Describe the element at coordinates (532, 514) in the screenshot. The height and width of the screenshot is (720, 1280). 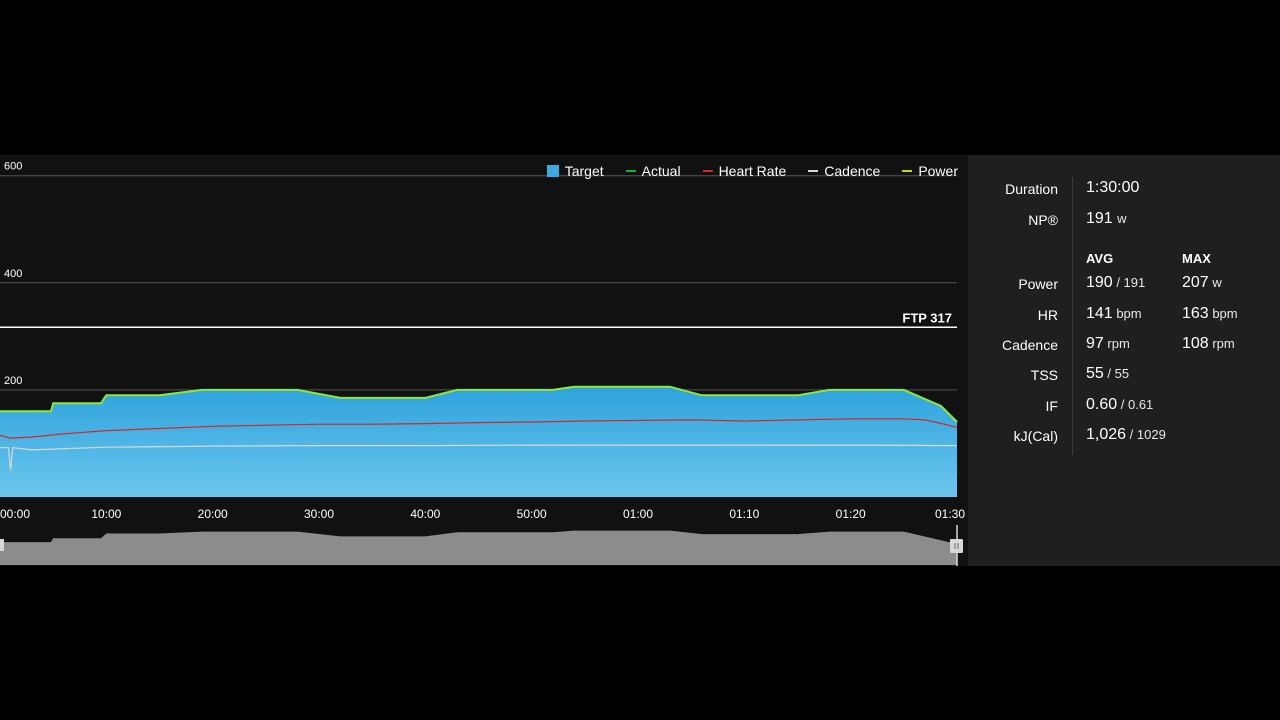
I see `x-tick-label-5: 50:00` at that location.